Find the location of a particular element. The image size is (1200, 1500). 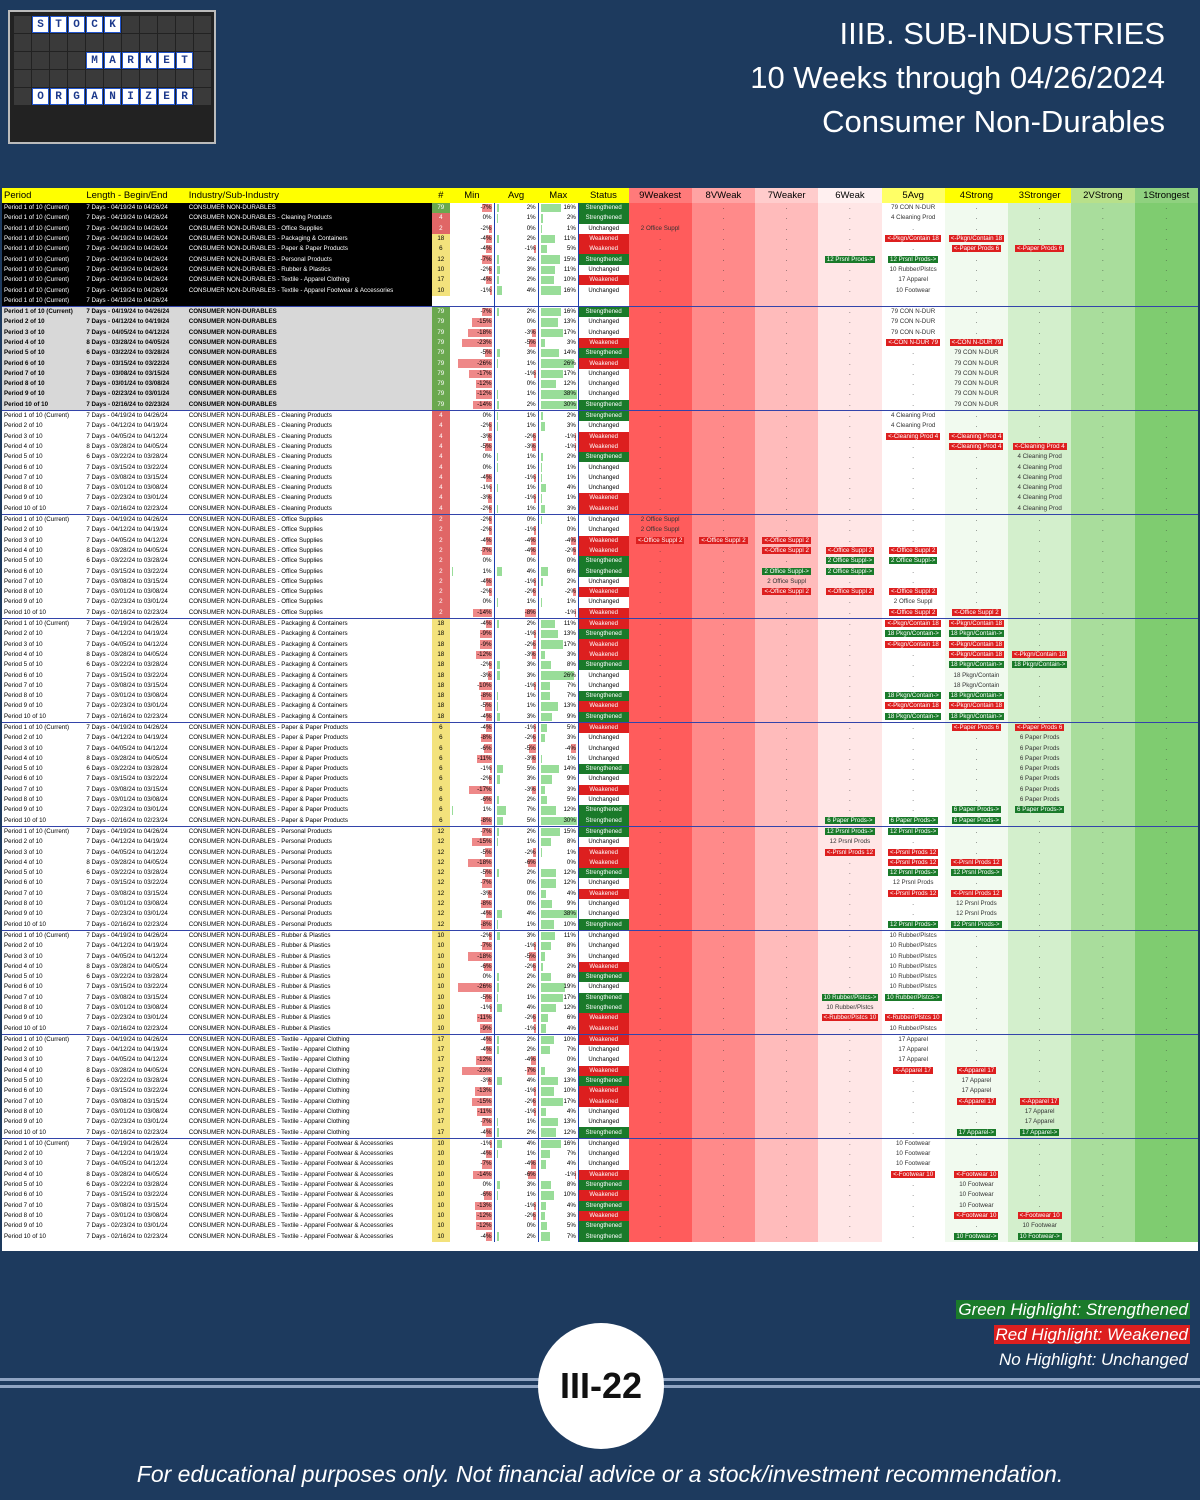

change-value: 0% is located at coordinates (531, 883).